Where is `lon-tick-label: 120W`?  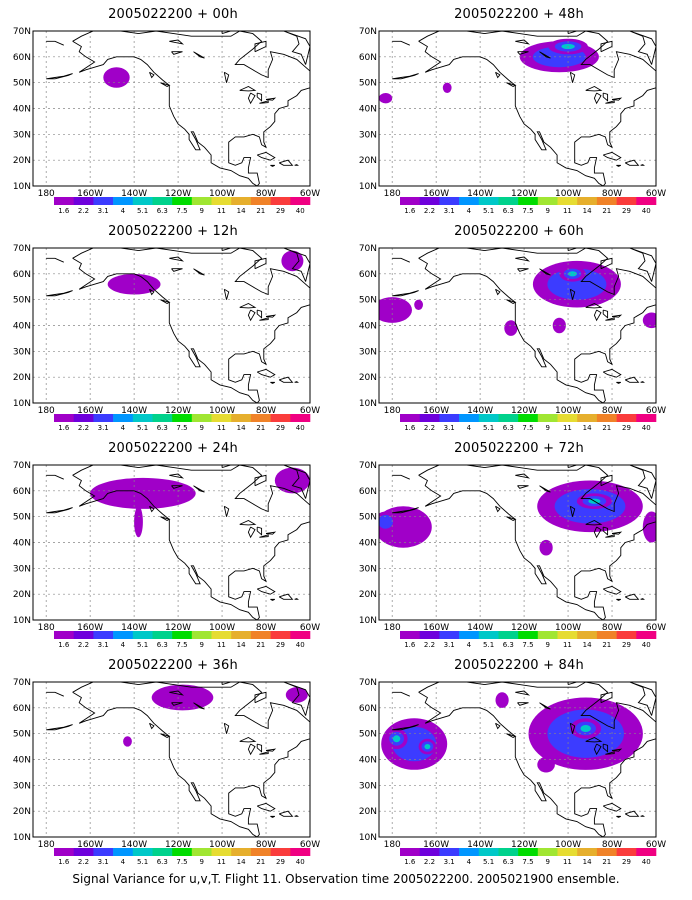 lon-tick-label: 120W is located at coordinates (178, 845).